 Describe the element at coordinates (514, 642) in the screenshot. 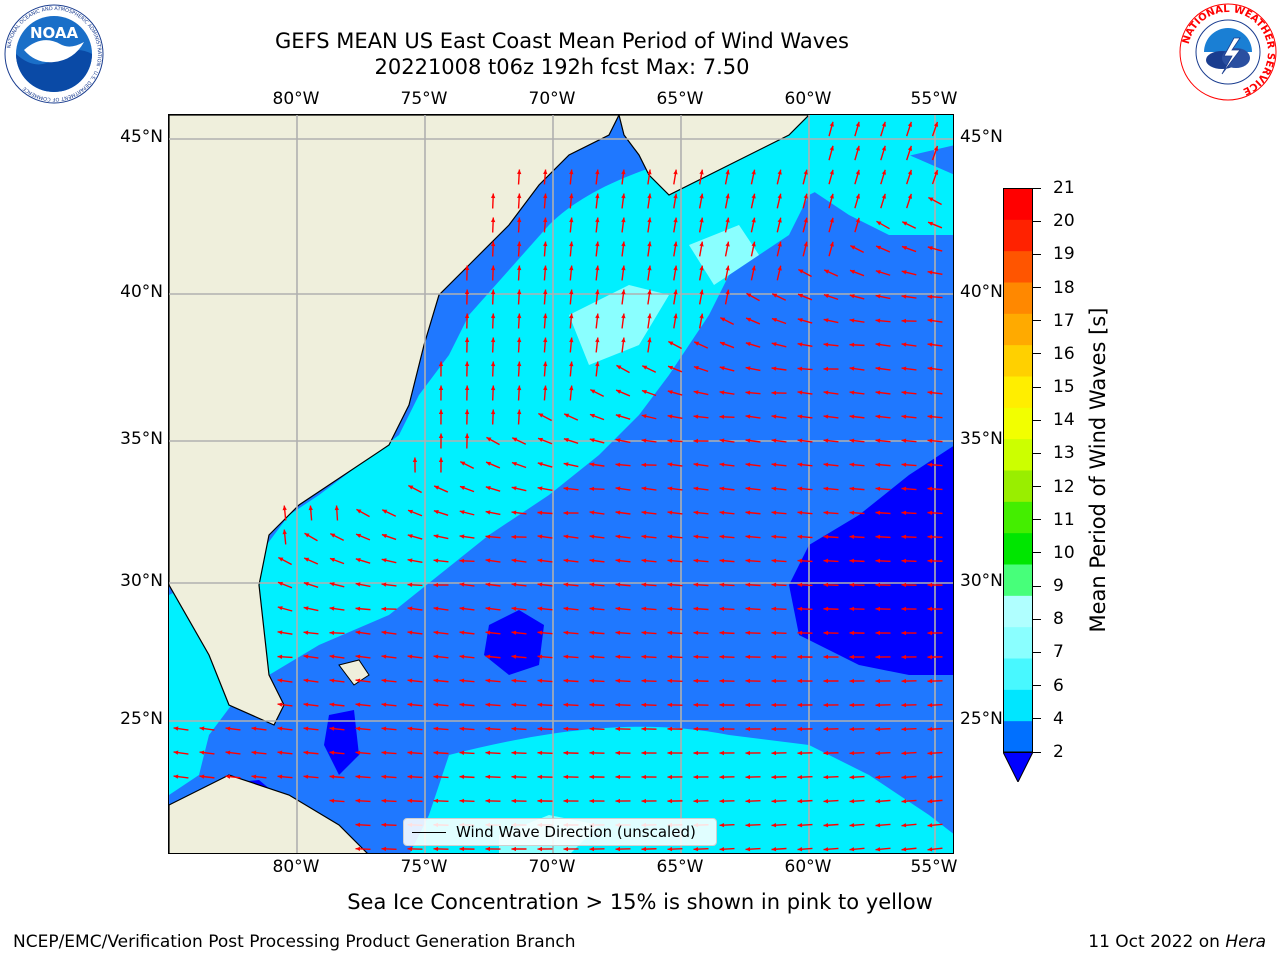

I see `ocean-under-2s-field` at that location.